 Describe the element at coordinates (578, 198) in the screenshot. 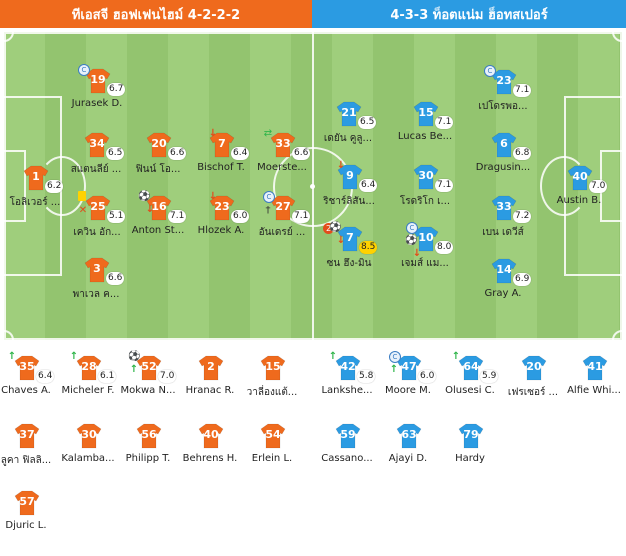

I see `player-card: 40 7.0 Austin B.` at that location.